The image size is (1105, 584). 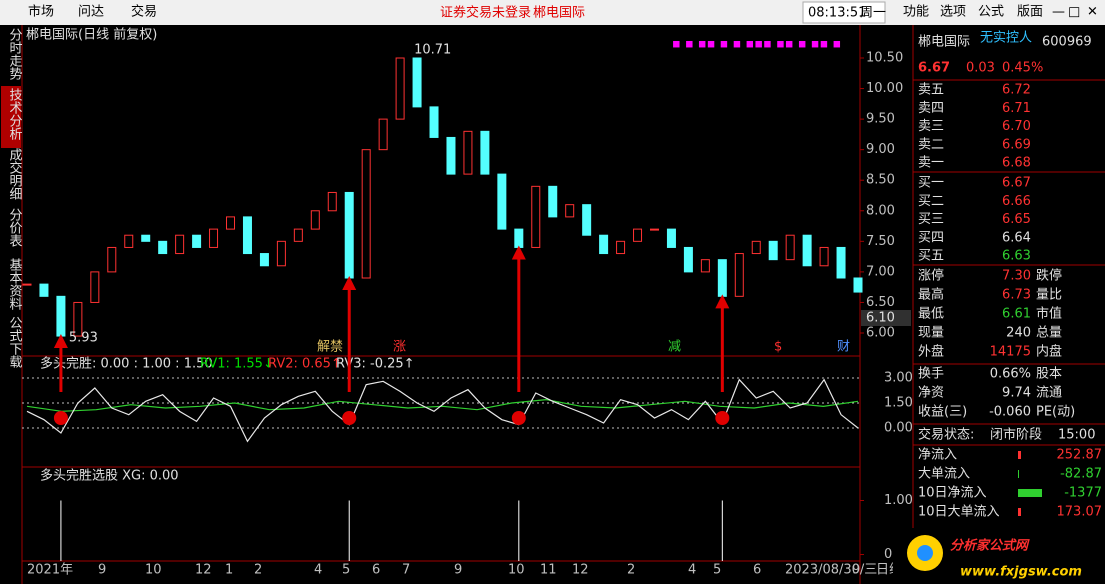 I want to click on flow-value: -1377, so click(x=1083, y=493).